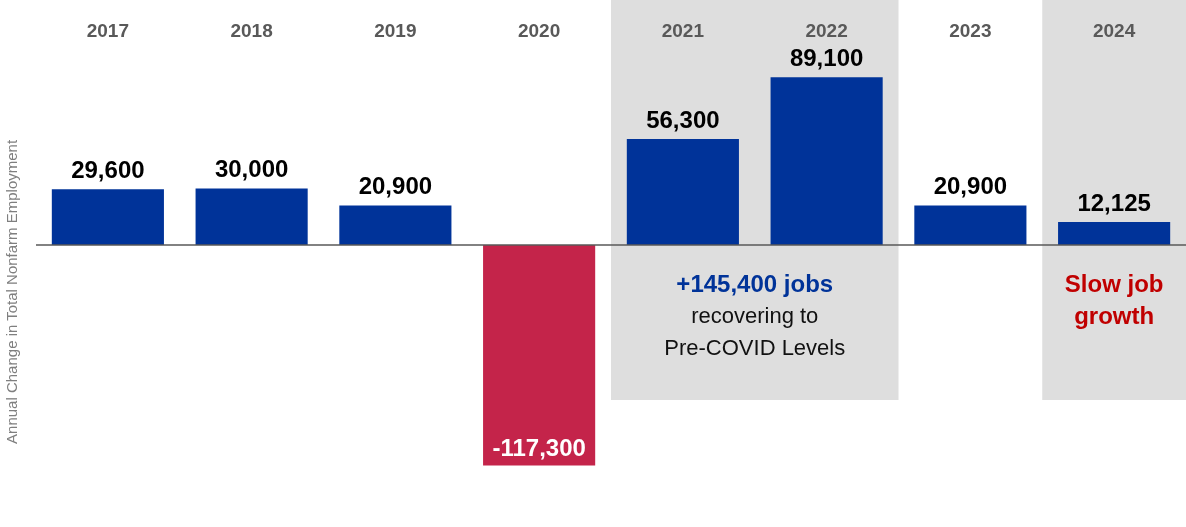  I want to click on band-label: Slow job growth, so click(1114, 299).